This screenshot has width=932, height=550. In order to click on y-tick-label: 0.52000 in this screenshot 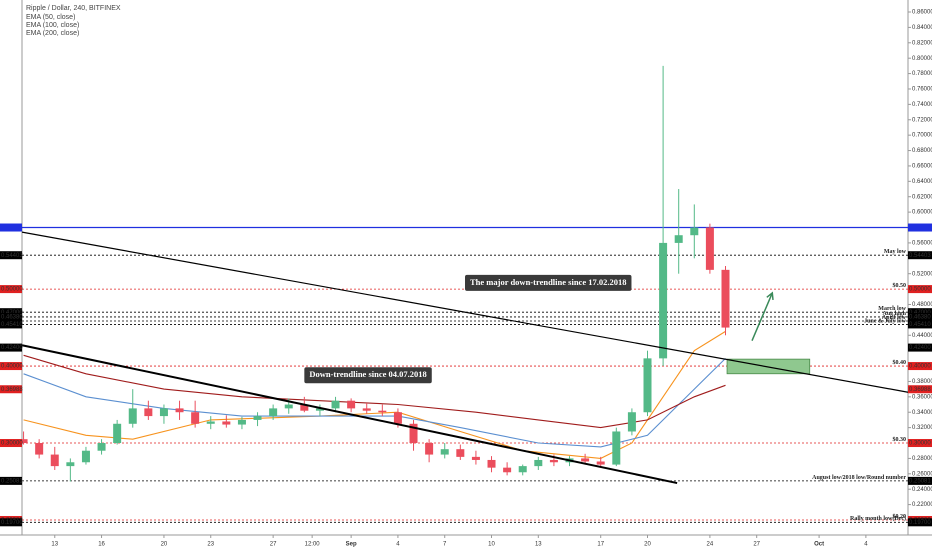, I will do `click(922, 274)`.